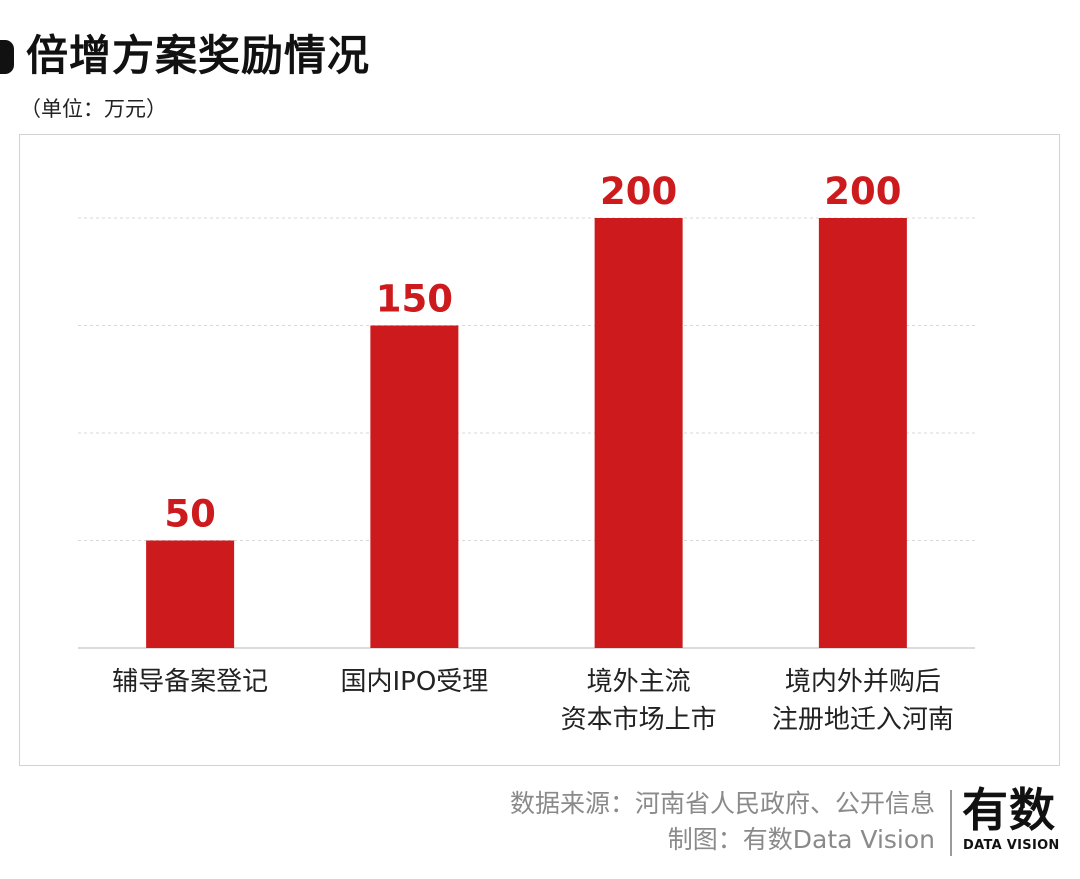 Image resolution: width=1080 pixels, height=879 pixels. What do you see at coordinates (1011, 845) in the screenshot?
I see `logo-subtitle: DATA VISION` at bounding box center [1011, 845].